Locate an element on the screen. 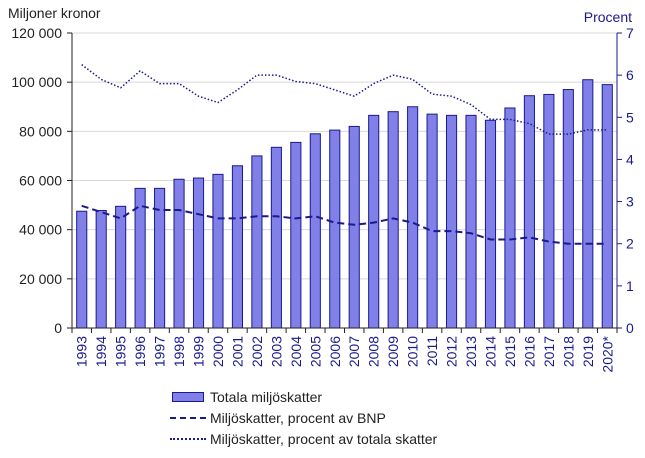 The image size is (645, 458). x-tick-label: 2005 is located at coordinates (315, 351).